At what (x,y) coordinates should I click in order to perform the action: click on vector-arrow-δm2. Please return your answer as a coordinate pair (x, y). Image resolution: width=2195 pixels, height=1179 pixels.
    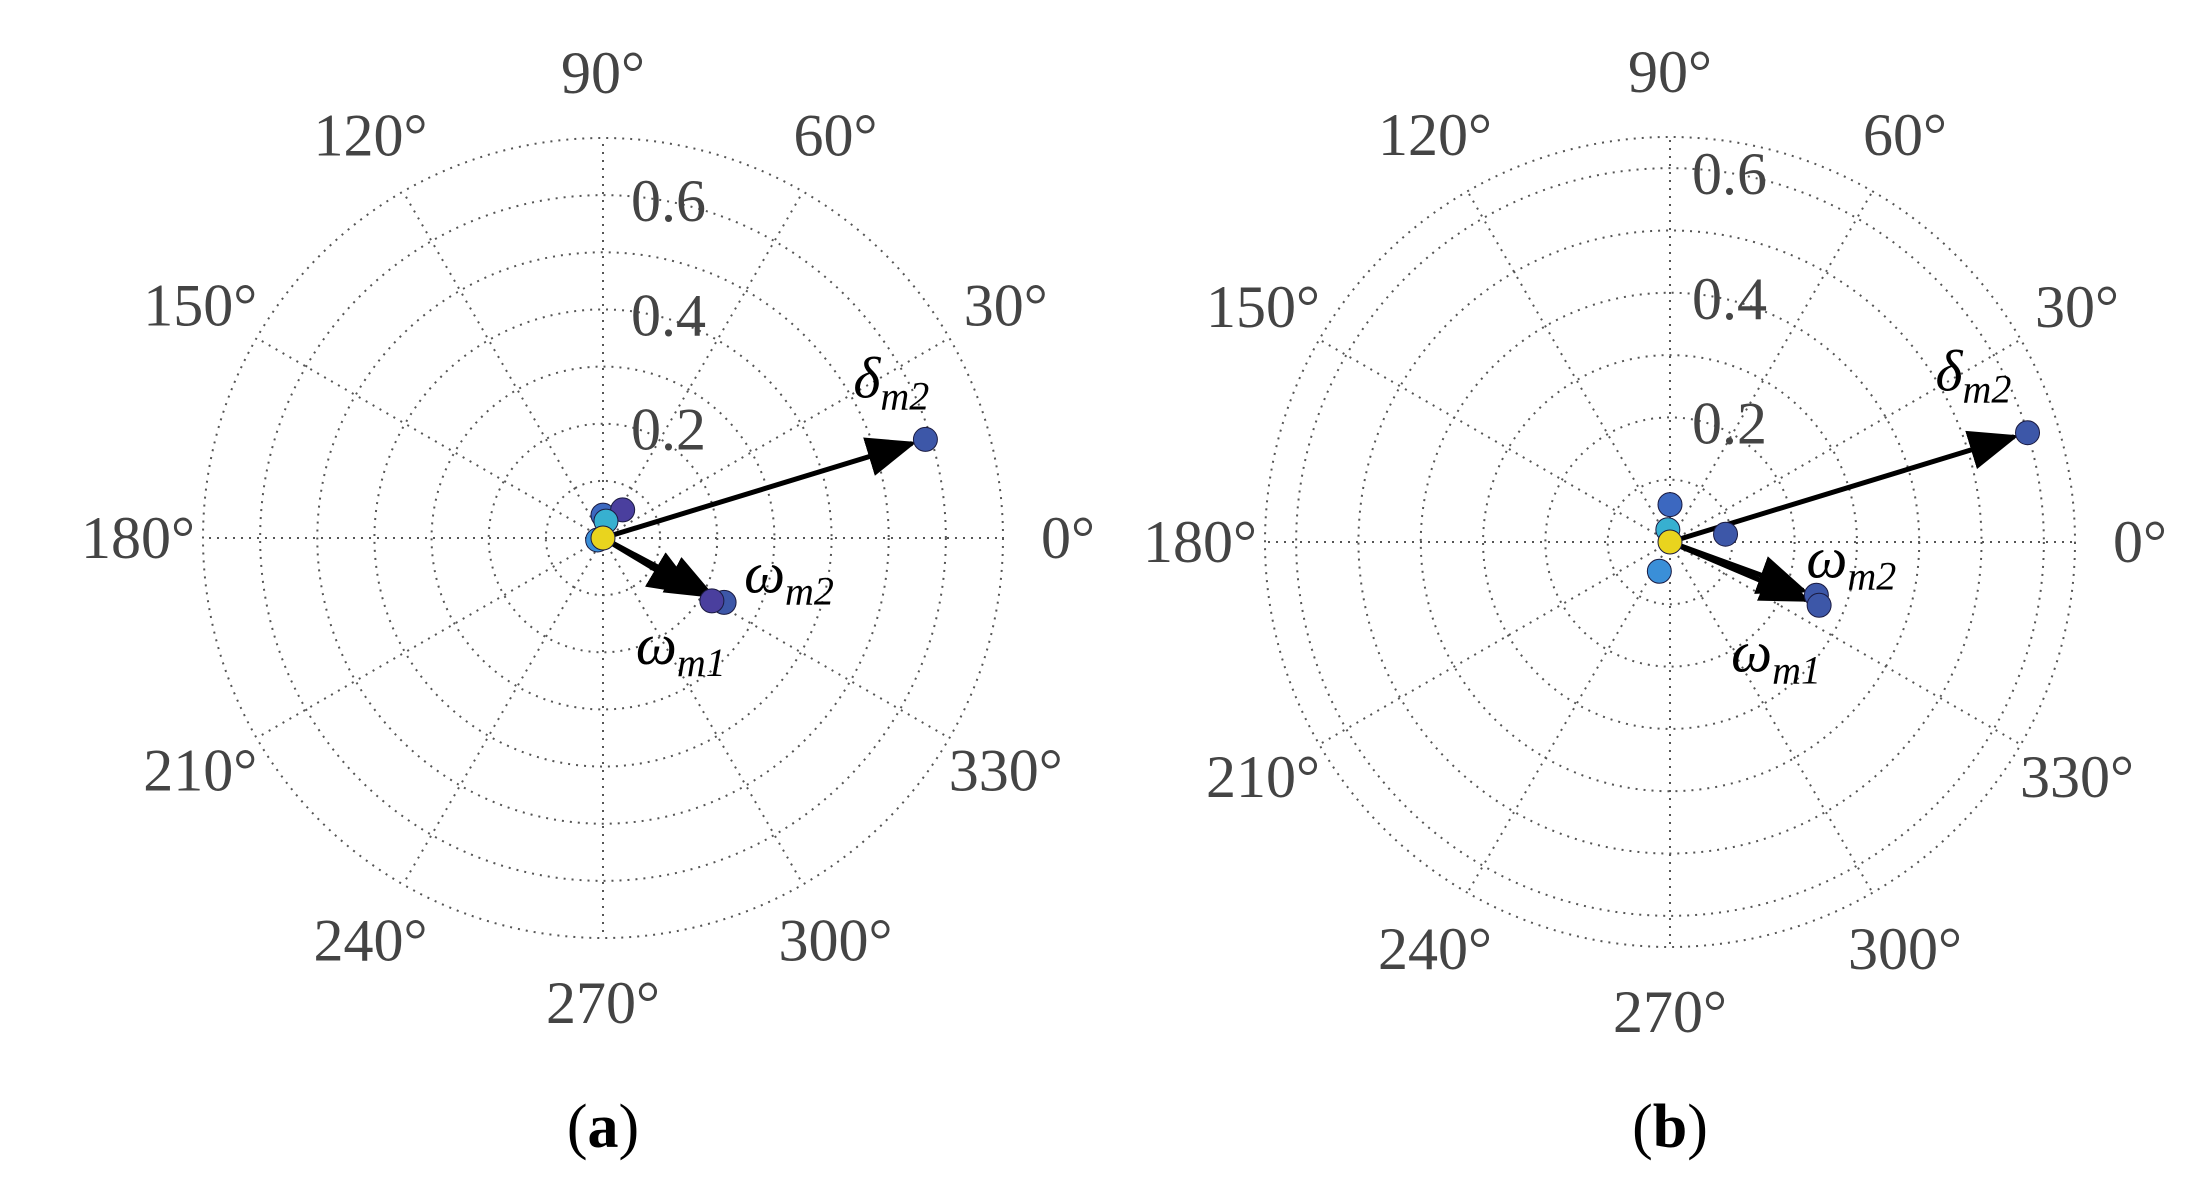
    Looking at the image, I should click on (759, 489).